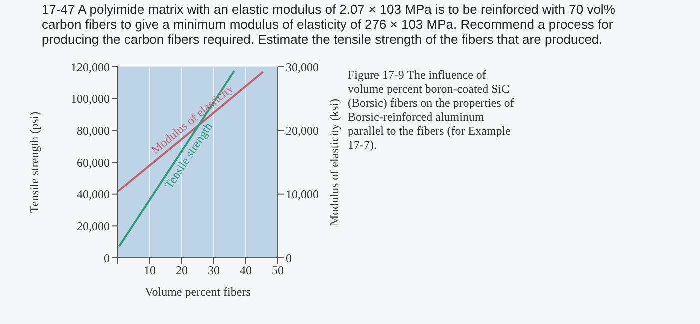  I want to click on text: 17-47 A polyimide matrix with an elastic modulus of 2.07 × 103 MPa is to be reinforced with 70 vol% carbon fibers to give a minimum modulus of elasticity of 276 × 103 MPa. Recommend a process for producing the carbon fibers required. Estimate the tensile strength of the fibers that are produced., so click(329, 24).